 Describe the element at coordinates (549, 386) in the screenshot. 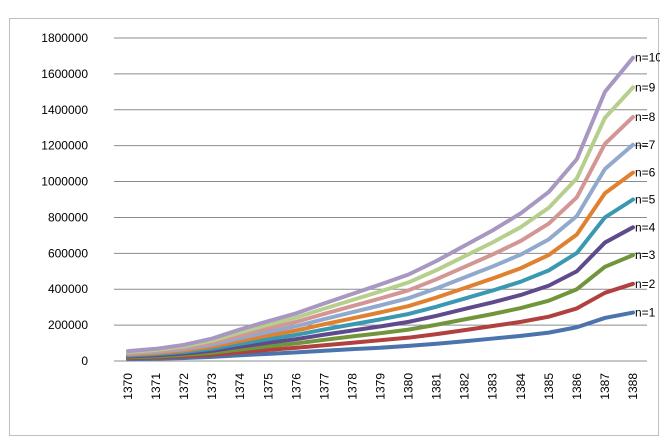

I see `x-tick-label: 1385` at that location.